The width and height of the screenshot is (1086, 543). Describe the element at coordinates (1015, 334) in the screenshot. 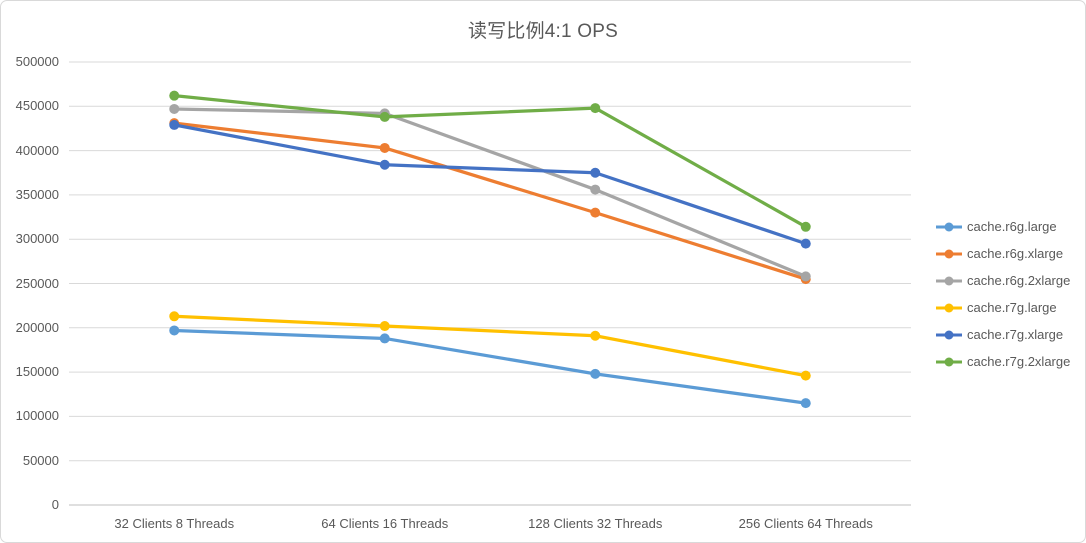

I see `legend-label: cache.r7g.xlarge` at that location.